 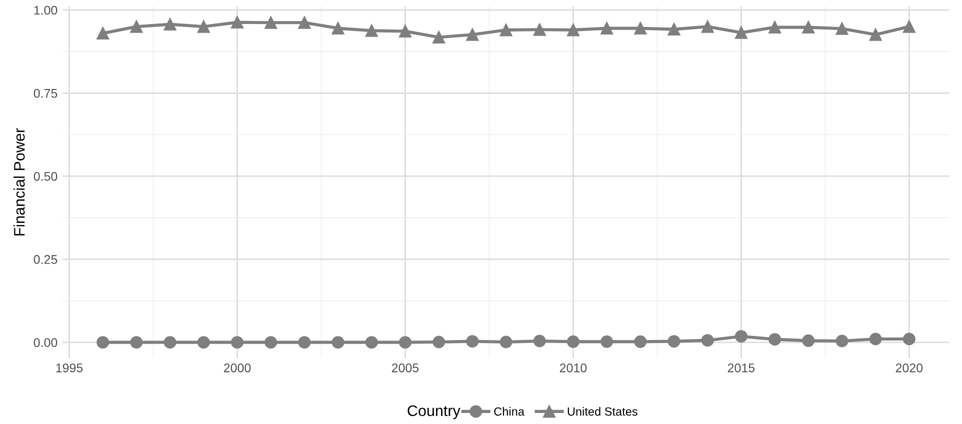 I want to click on legend-label: China, so click(x=509, y=411).